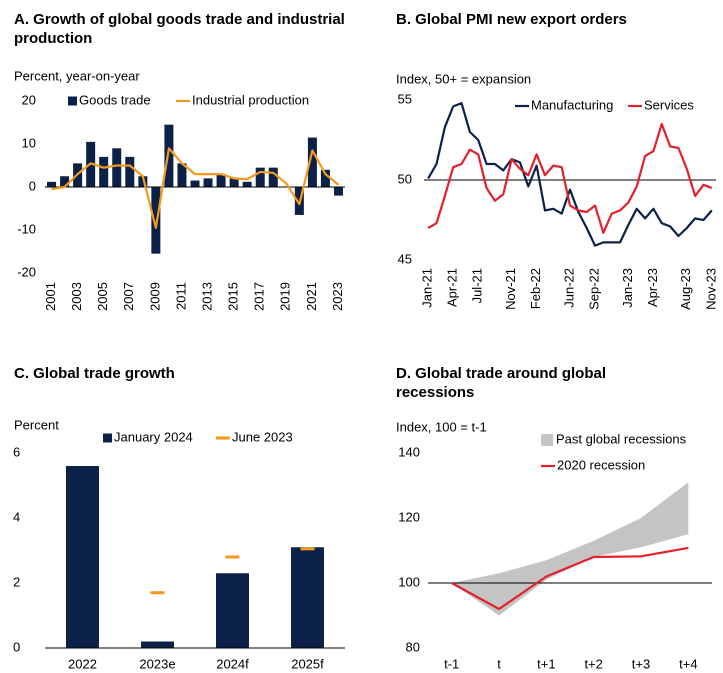  I want to click on y-tick-label: 2, so click(16, 581).